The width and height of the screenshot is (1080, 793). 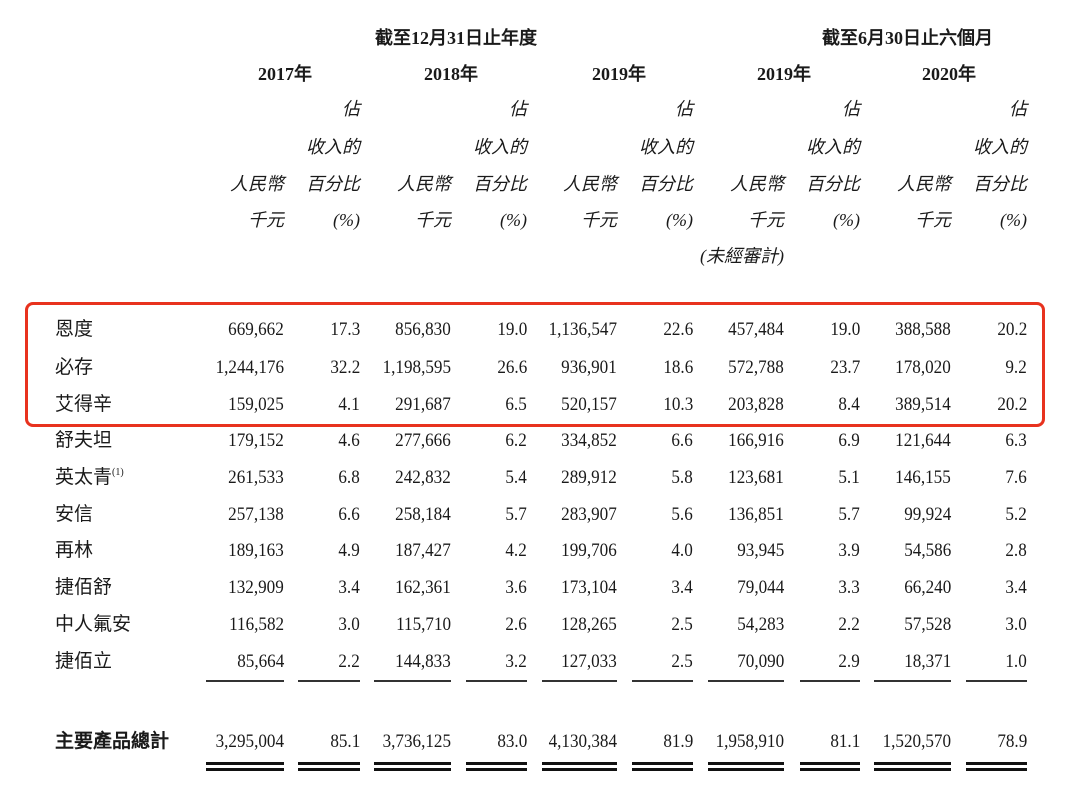 What do you see at coordinates (682, 477) in the screenshot?
I see `cell-percent: 5.8` at bounding box center [682, 477].